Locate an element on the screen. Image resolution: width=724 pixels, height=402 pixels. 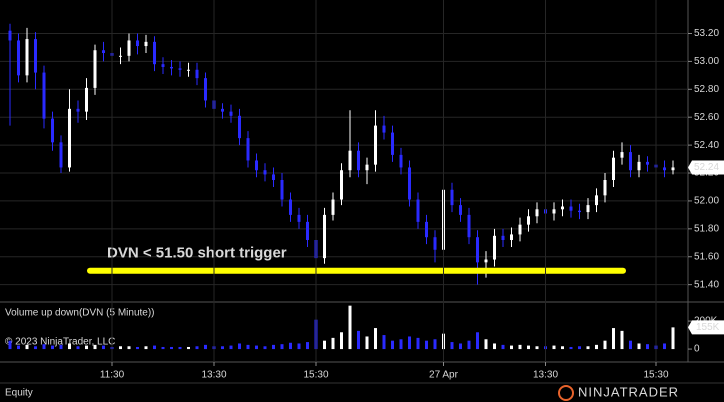
y-tick-label: 52.80 is located at coordinates (706, 89).